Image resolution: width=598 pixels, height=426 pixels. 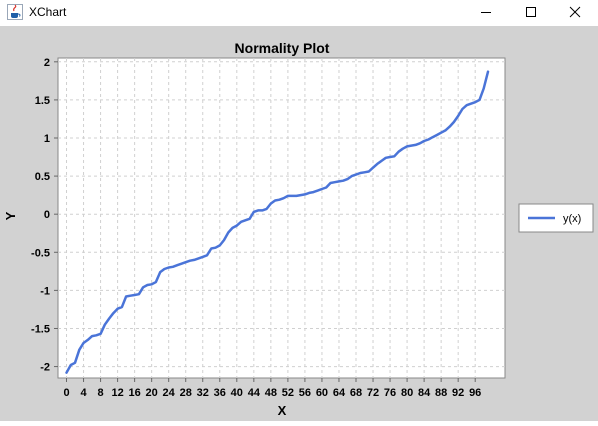 I want to click on x-tick-label: 92, so click(x=458, y=393).